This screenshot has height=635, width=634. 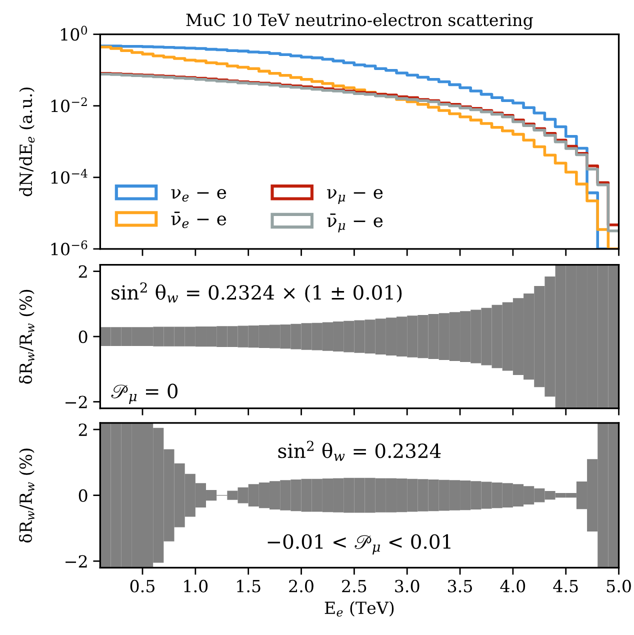 I want to click on x-tick-label: 2.5, so click(x=354, y=586).